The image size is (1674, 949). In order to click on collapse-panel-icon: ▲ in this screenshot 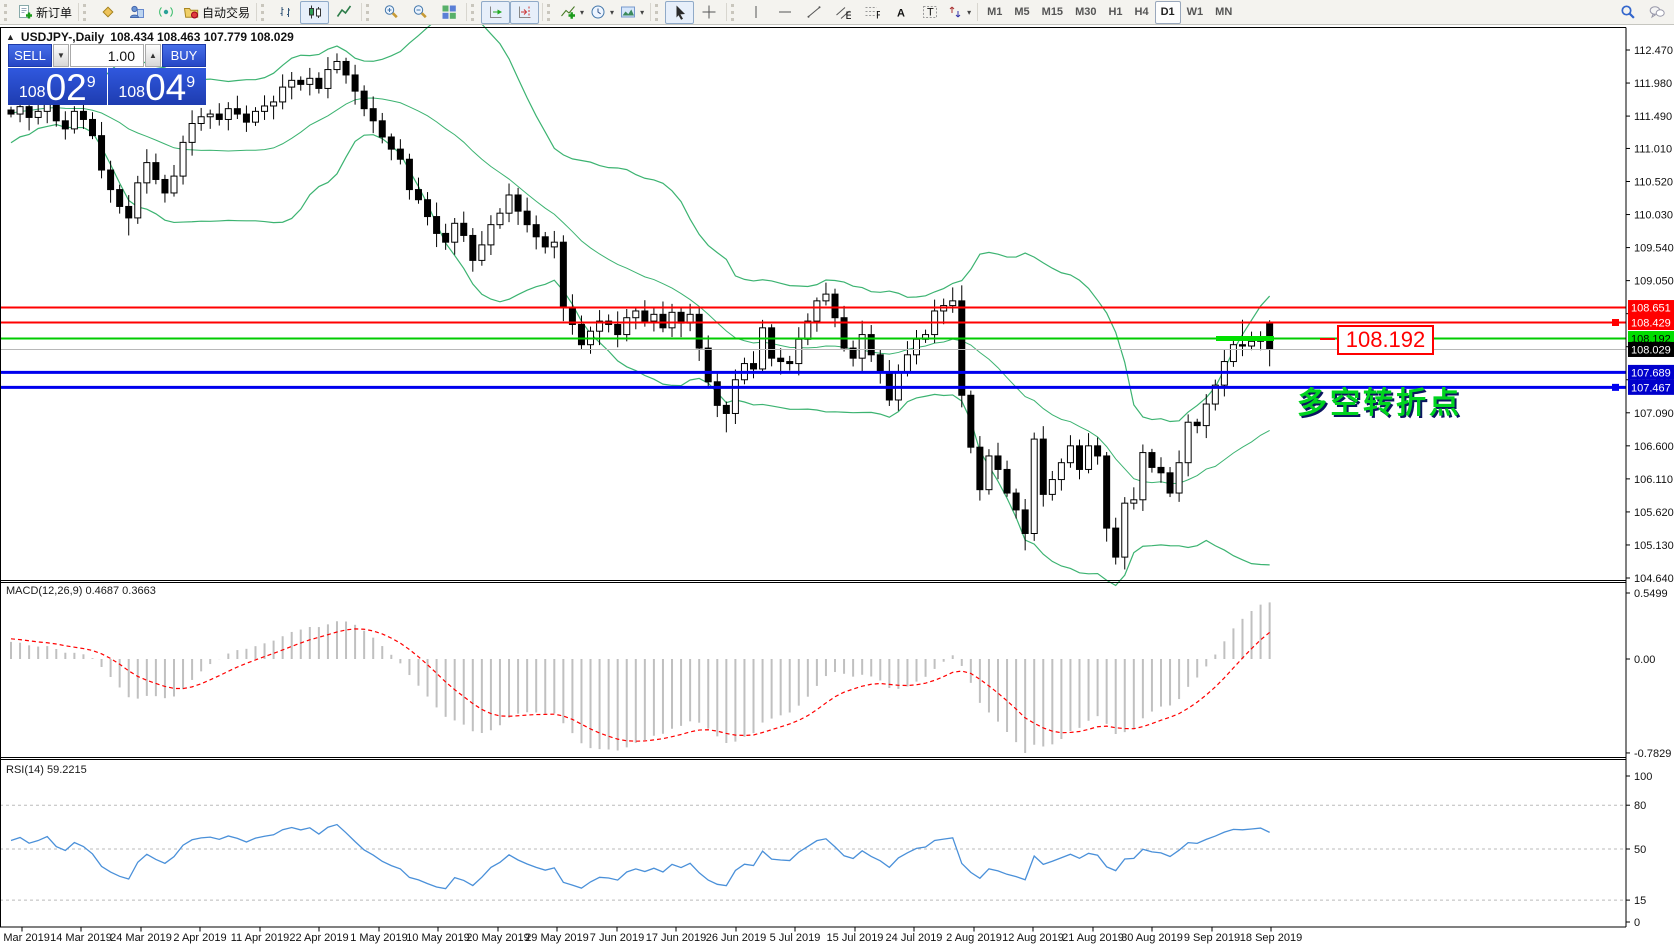, I will do `click(10, 37)`.